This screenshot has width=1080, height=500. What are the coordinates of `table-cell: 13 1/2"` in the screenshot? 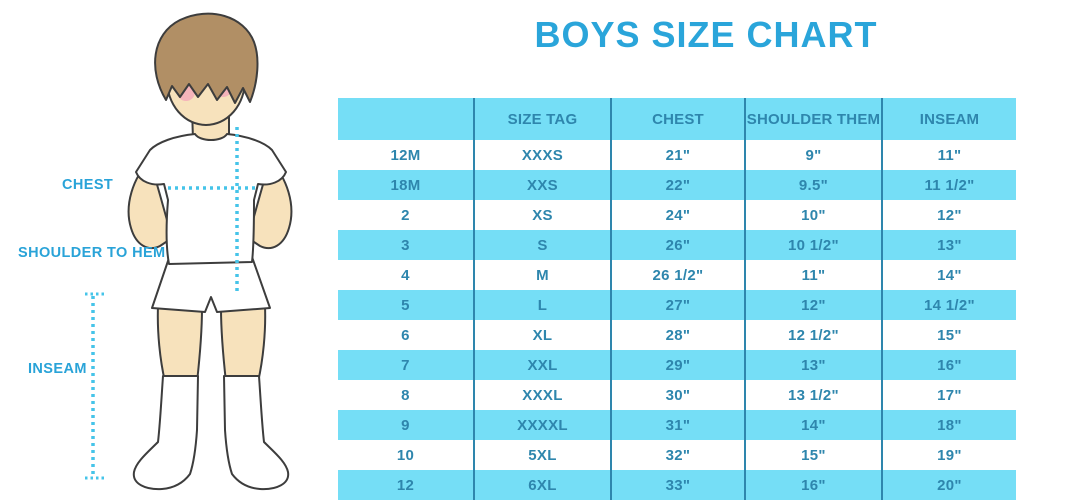 It's located at (812, 395).